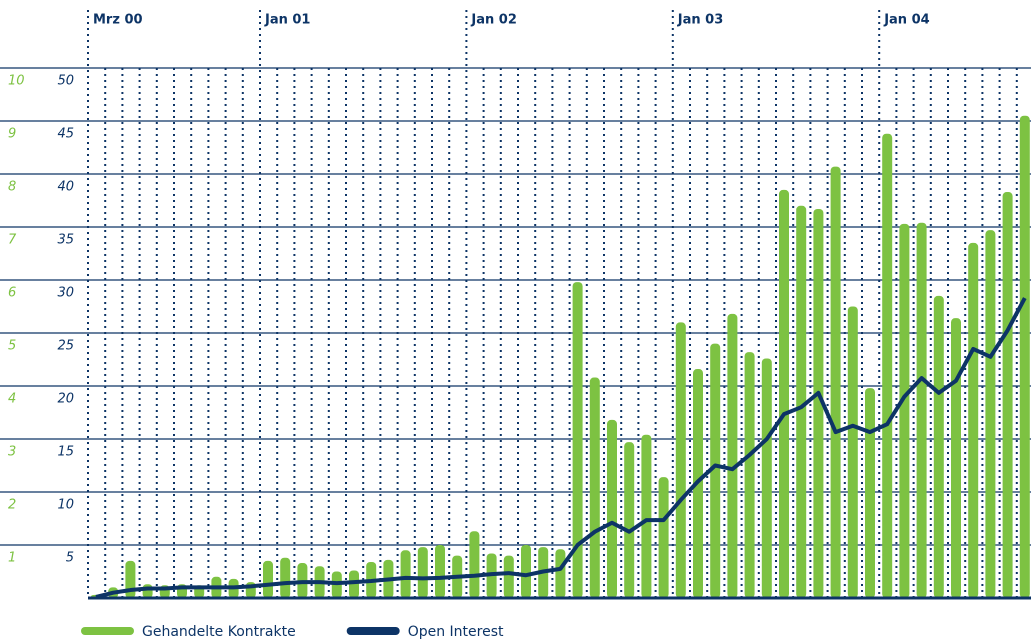  Describe the element at coordinates (16, 81) in the screenshot. I see `y2-tick-label: 10` at that location.